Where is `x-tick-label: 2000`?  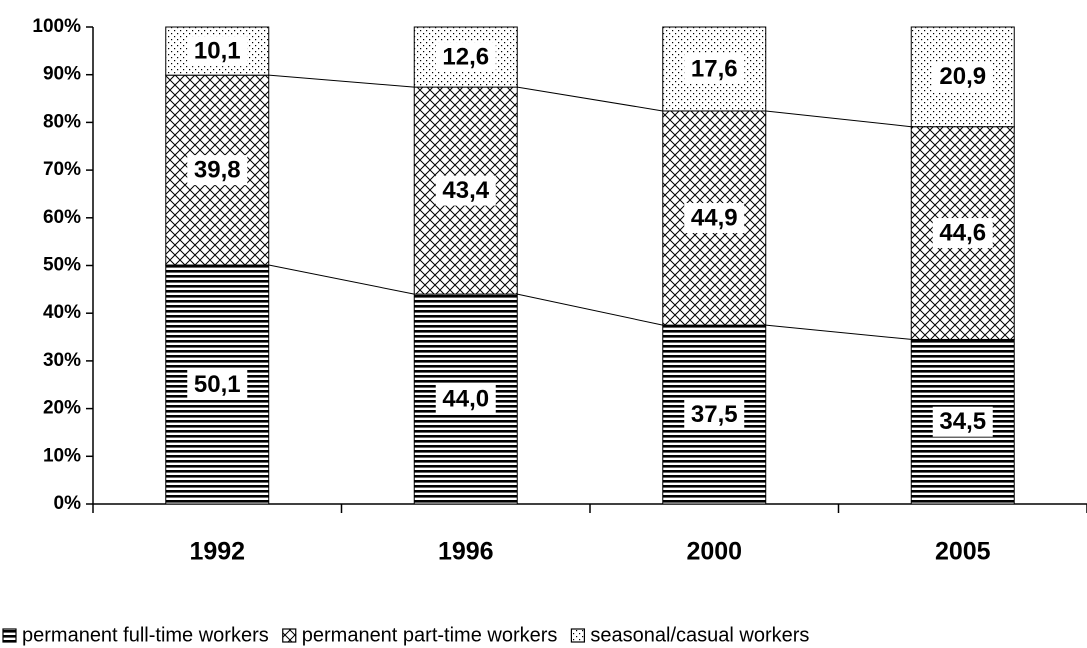
x-tick-label: 2000 is located at coordinates (714, 552).